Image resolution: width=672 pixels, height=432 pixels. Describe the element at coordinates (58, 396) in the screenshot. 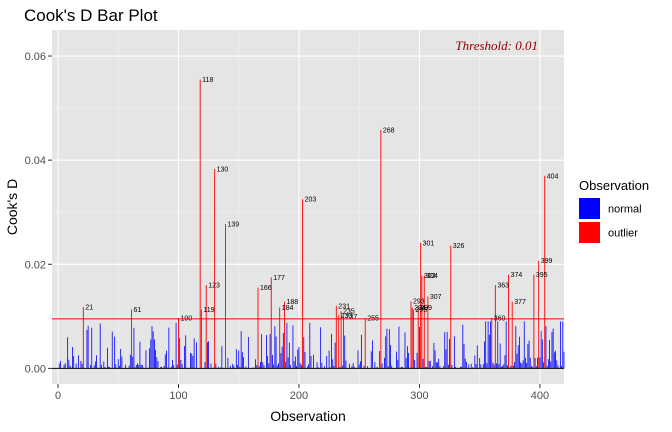

I see `x-tick-label: 0` at that location.